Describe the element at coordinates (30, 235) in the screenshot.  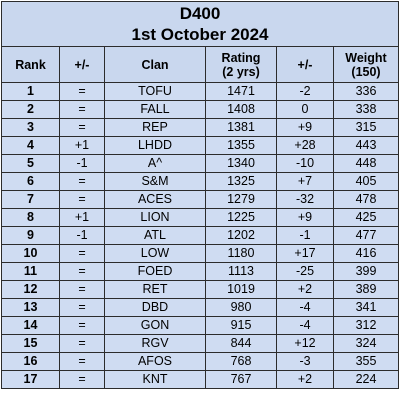
I see `cell-rank: 9` at that location.